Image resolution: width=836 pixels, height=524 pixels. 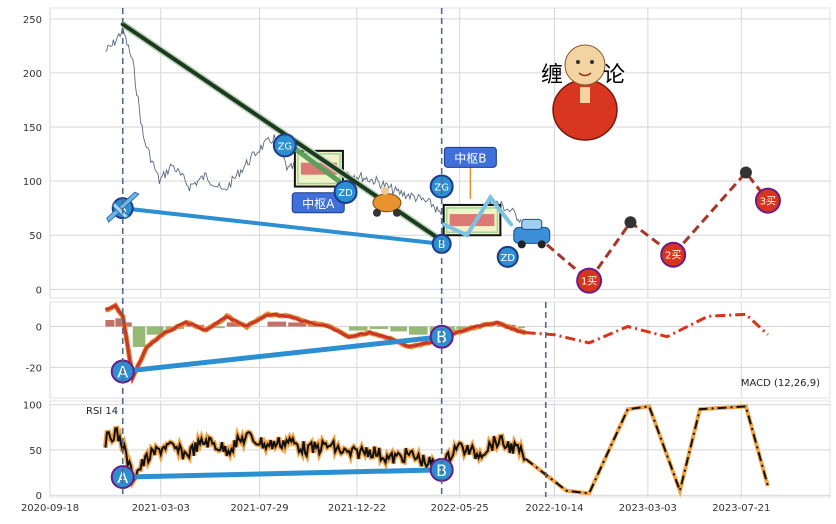 I want to click on pivot-zone-band, so click(x=472, y=220).